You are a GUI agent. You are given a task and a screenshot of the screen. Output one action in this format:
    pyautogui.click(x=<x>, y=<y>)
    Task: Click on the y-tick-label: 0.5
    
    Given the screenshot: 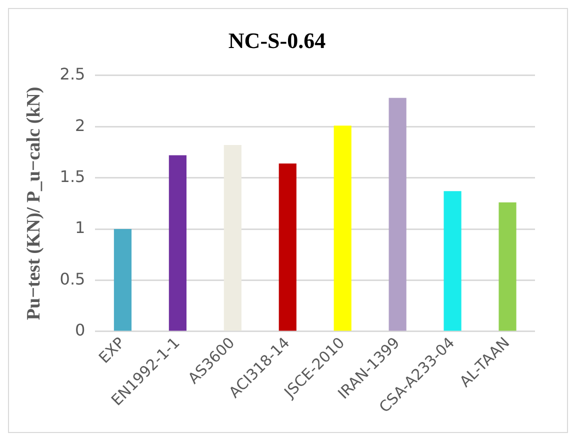 What is the action you would take?
    pyautogui.click(x=73, y=278)
    